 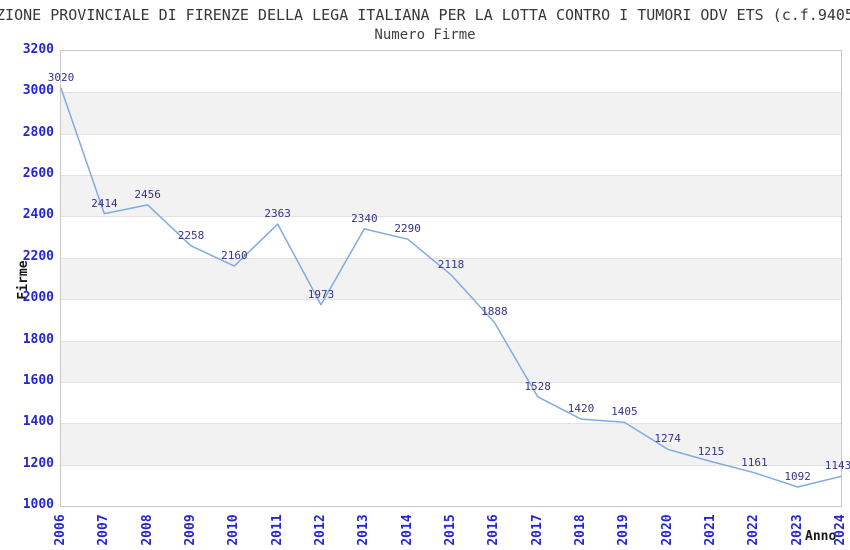 I want to click on y-tick-label: 2000, so click(x=38, y=298).